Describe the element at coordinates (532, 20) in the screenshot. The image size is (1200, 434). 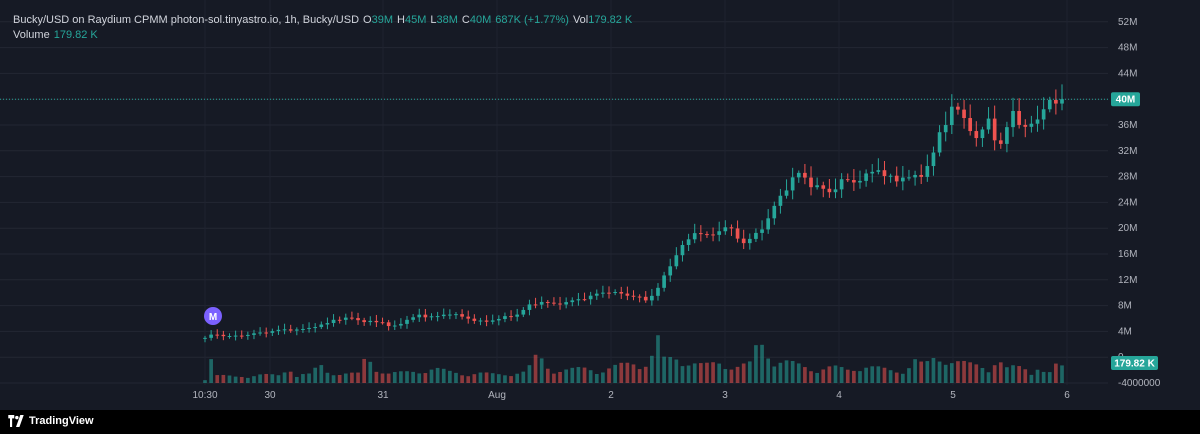
I see `change-value: 687K (+1.77%)` at that location.